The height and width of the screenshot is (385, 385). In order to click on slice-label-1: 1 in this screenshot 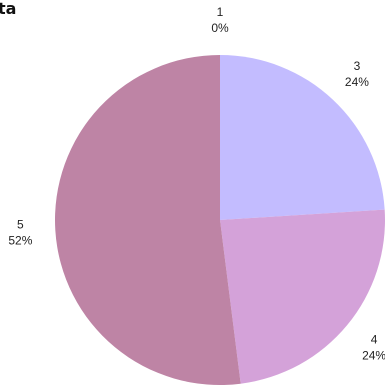, I will do `click(220, 12)`.